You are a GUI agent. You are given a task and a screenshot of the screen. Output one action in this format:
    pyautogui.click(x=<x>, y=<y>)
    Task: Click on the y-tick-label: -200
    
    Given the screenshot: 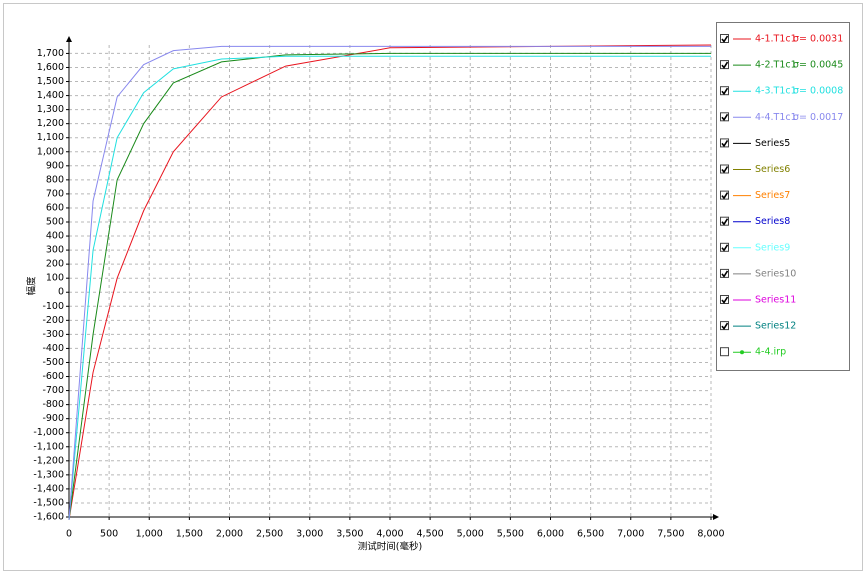 What is the action you would take?
    pyautogui.click(x=53, y=320)
    